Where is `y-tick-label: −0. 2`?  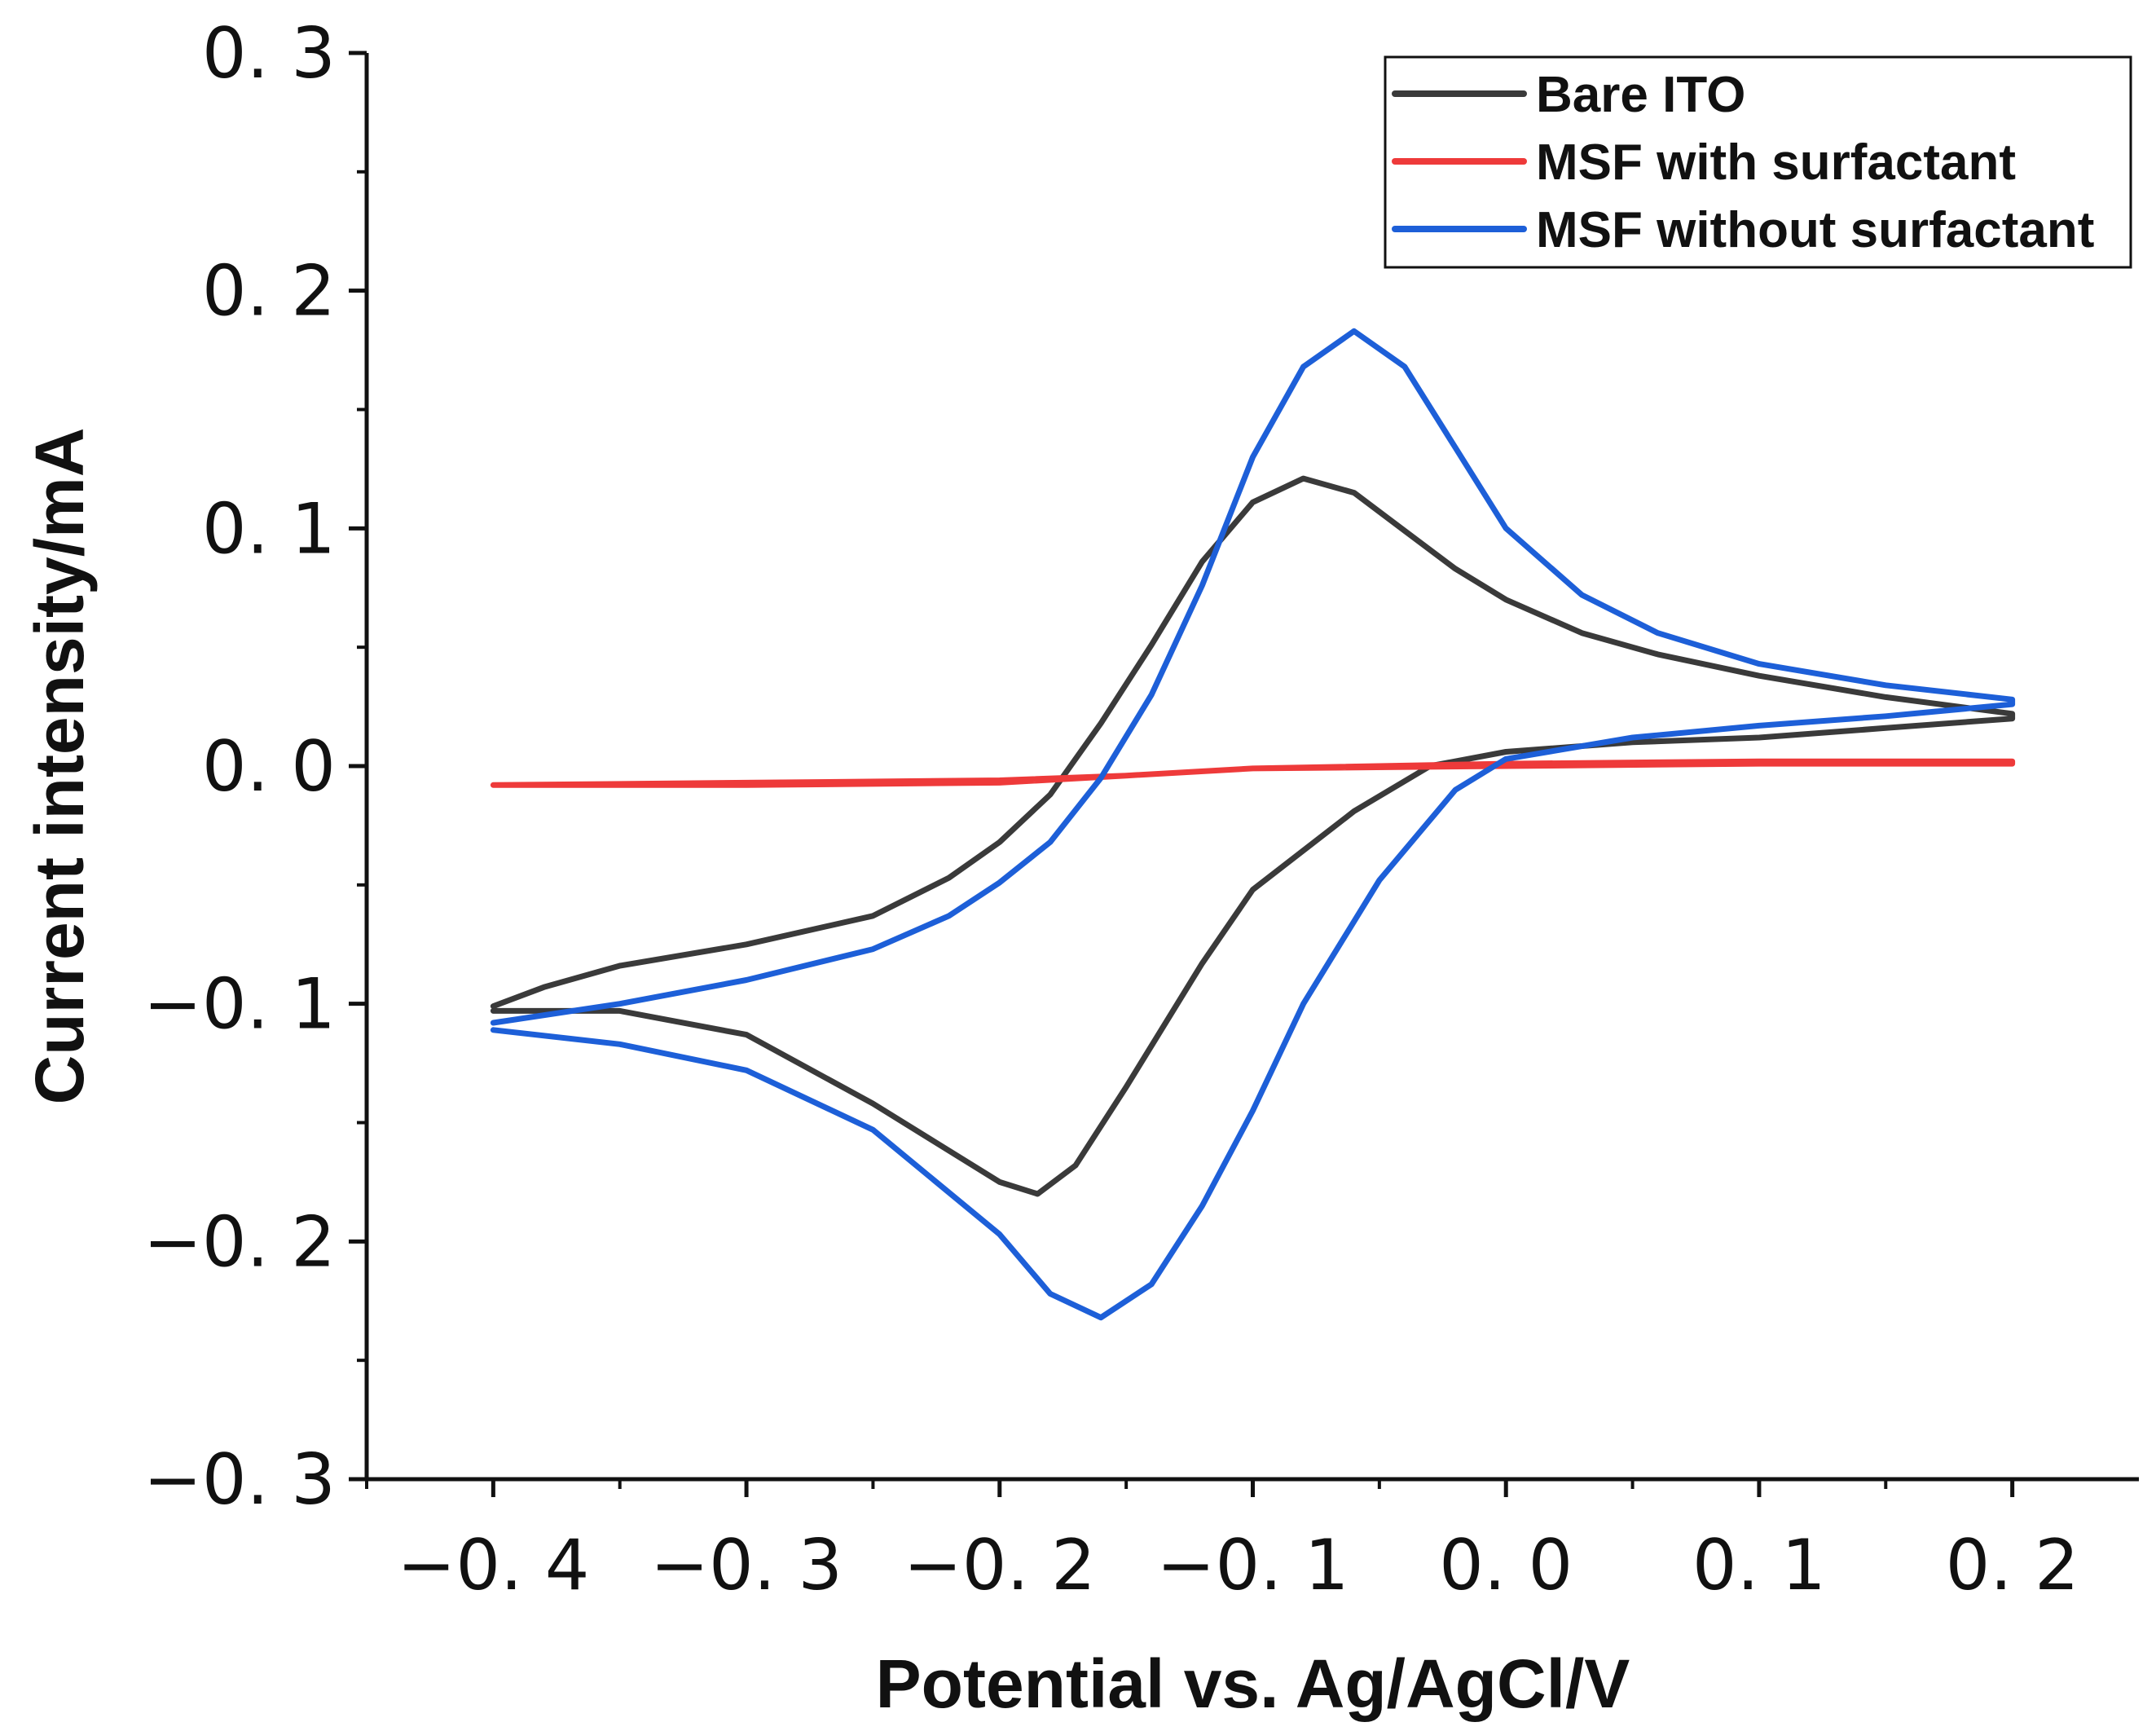 y-tick-label: −0. 2 is located at coordinates (239, 1242).